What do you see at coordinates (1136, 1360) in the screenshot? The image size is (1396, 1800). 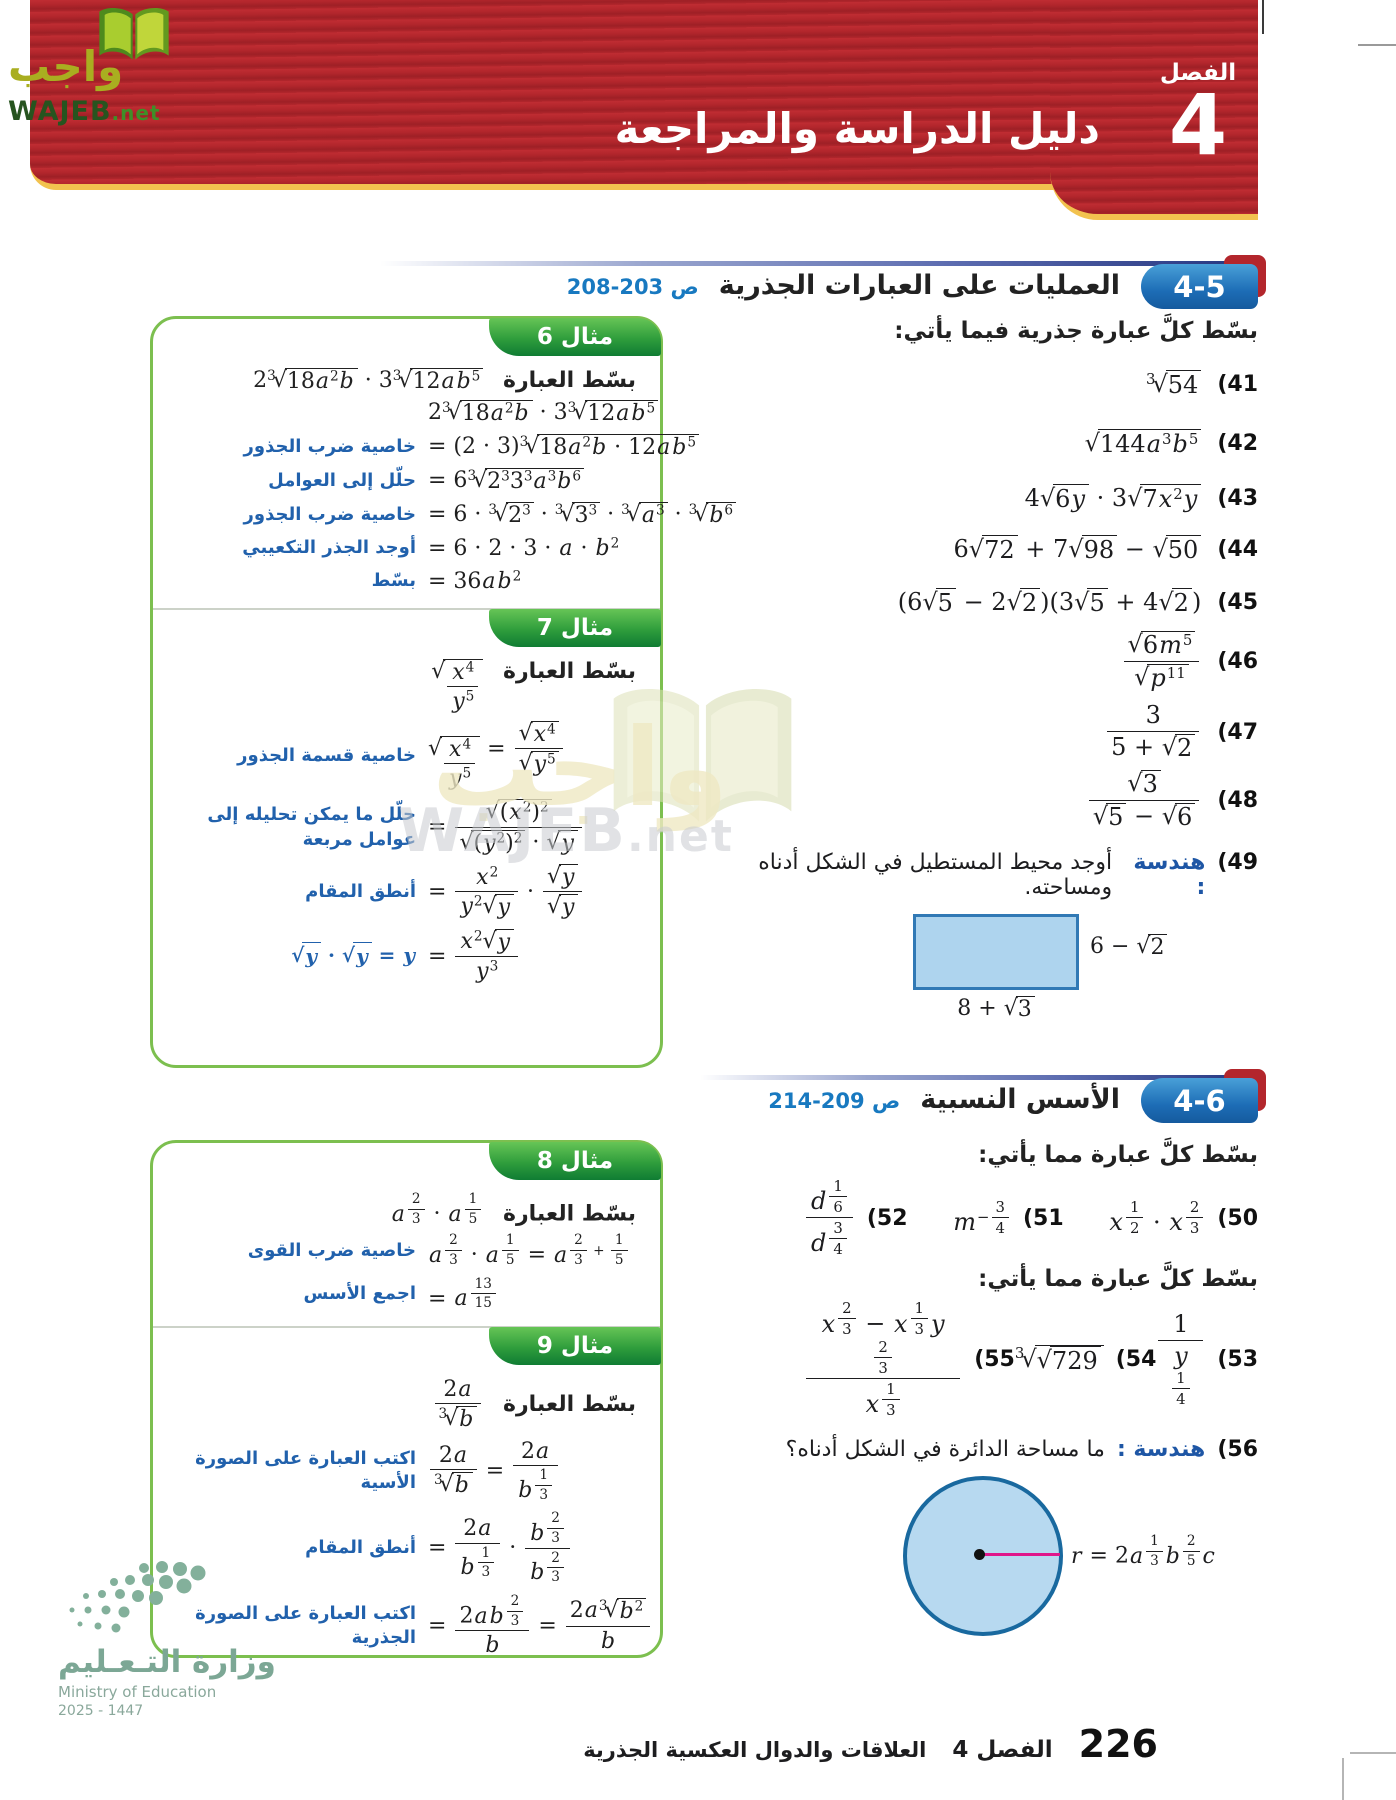 I see `exercise-number: (54` at bounding box center [1136, 1360].